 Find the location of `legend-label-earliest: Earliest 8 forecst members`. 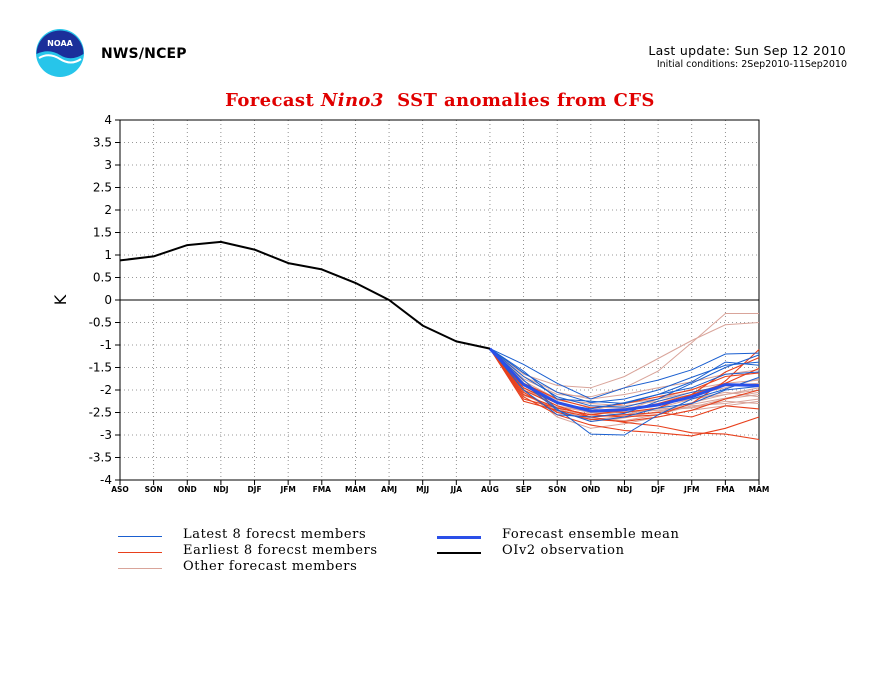

legend-label-earliest: Earliest 8 forecst members is located at coordinates (280, 550).